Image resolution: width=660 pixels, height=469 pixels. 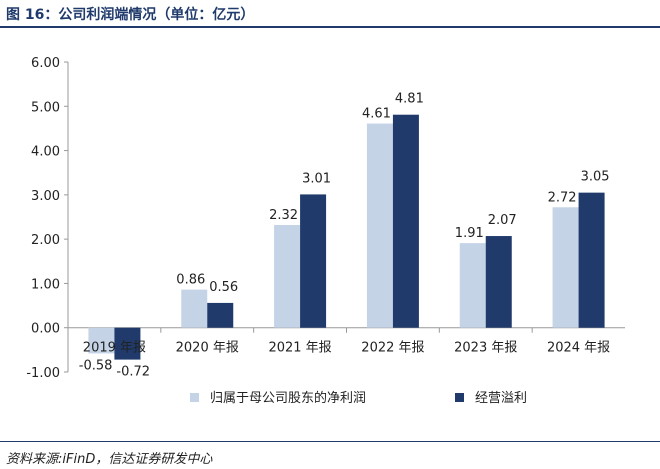 What do you see at coordinates (96, 365) in the screenshot?
I see `data-label: -0.58` at bounding box center [96, 365].